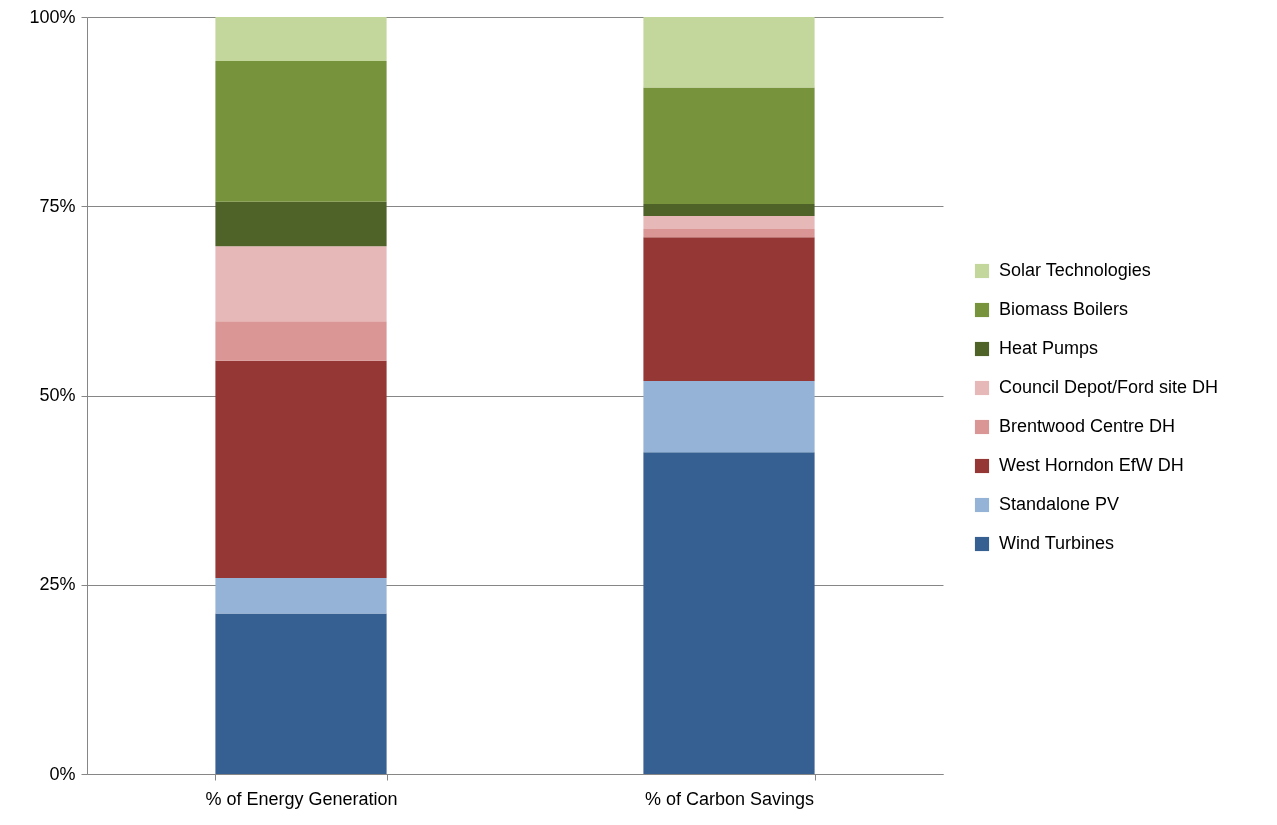 Image resolution: width=1277 pixels, height=825 pixels. What do you see at coordinates (1057, 543) in the screenshot?
I see `legend-label: Wind Turbines` at bounding box center [1057, 543].